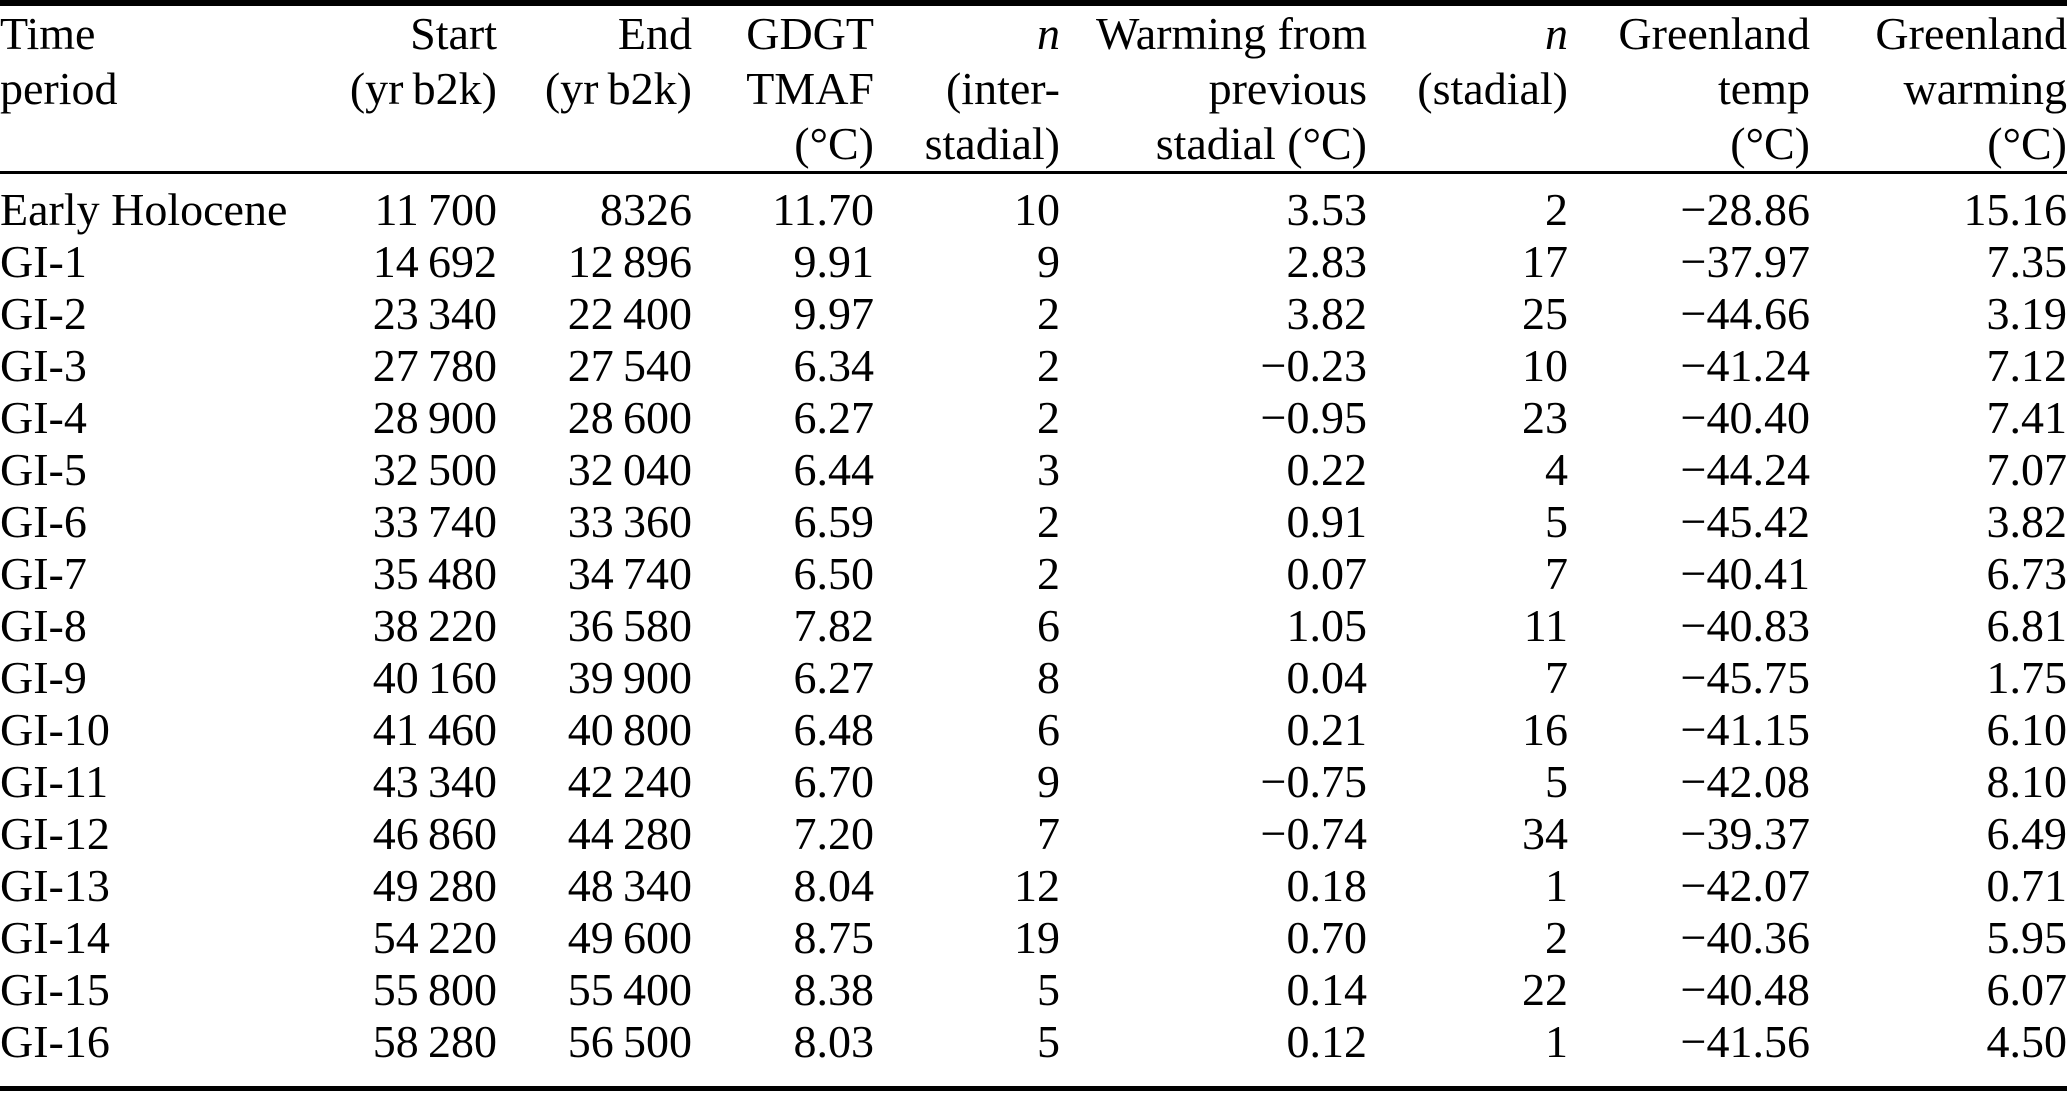  I want to click on cell-start: 35 480, so click(434, 573).